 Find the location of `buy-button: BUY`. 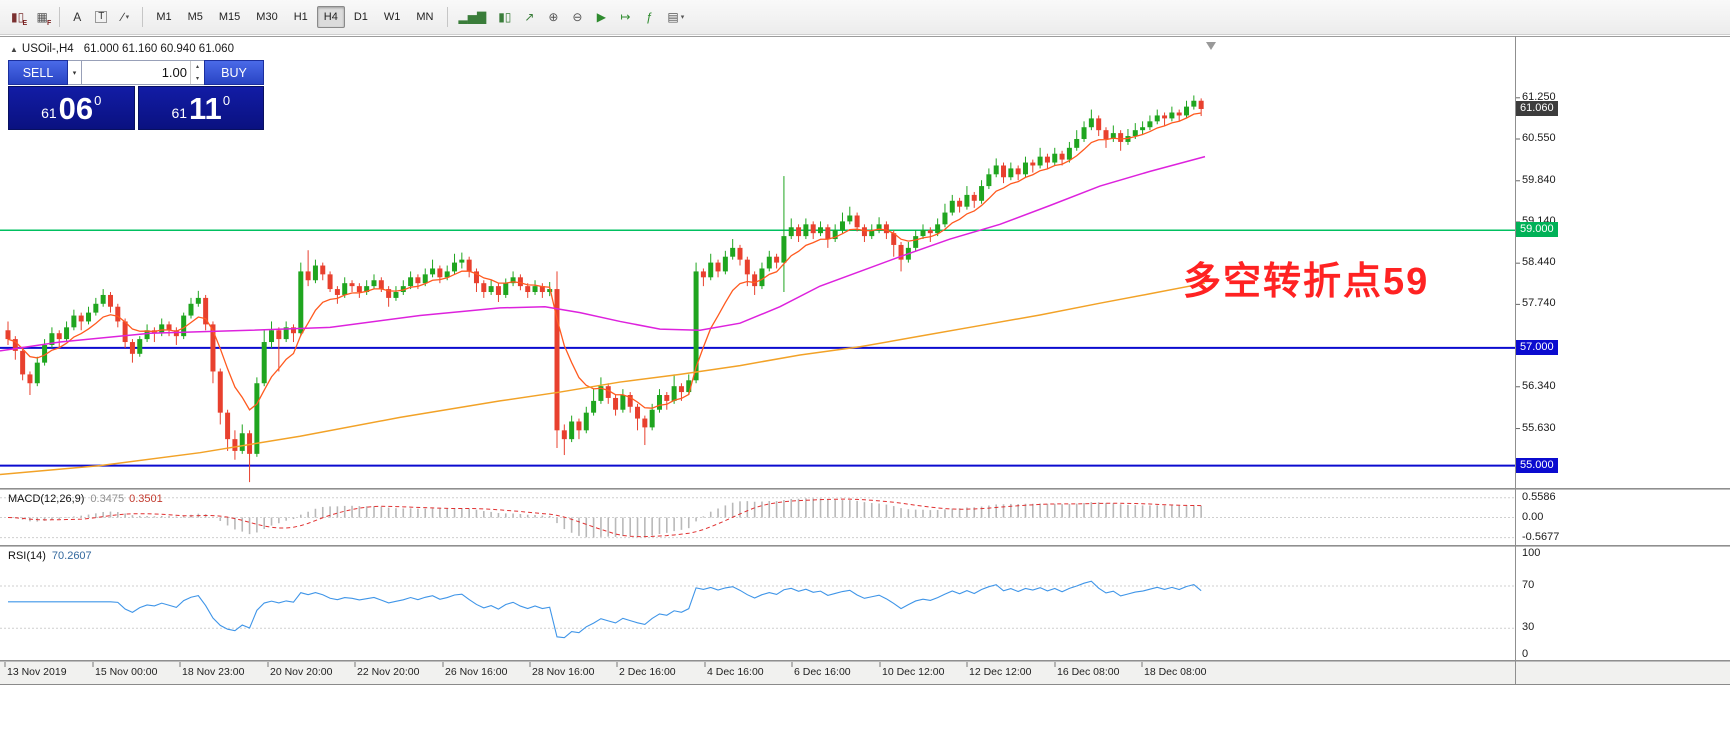

buy-button: BUY is located at coordinates (234, 72).